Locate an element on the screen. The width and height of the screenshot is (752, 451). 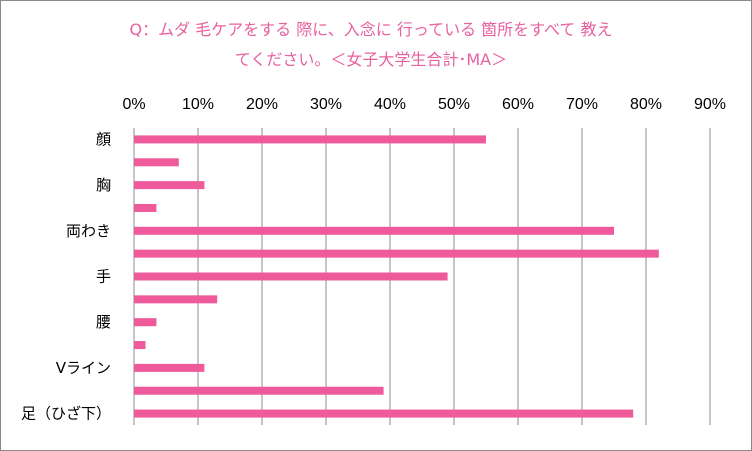
category-label-6: 手 is located at coordinates (103, 277).